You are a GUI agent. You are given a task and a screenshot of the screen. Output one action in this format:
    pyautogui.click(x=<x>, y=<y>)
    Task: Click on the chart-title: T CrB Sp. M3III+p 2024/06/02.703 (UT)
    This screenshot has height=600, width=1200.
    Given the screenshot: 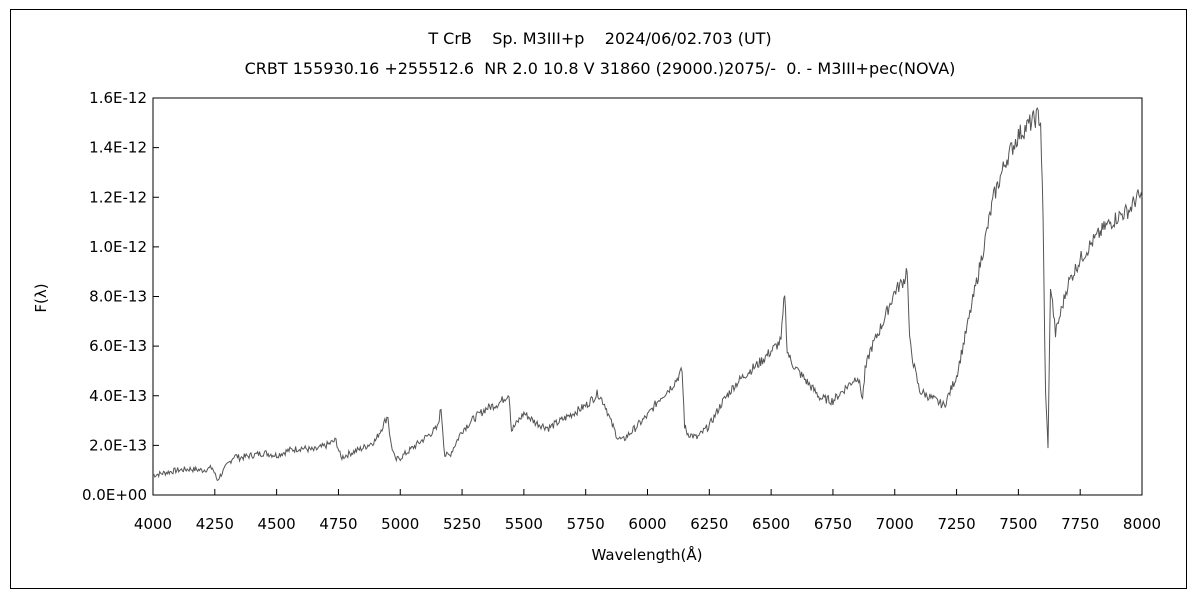 What is the action you would take?
    pyautogui.click(x=600, y=38)
    